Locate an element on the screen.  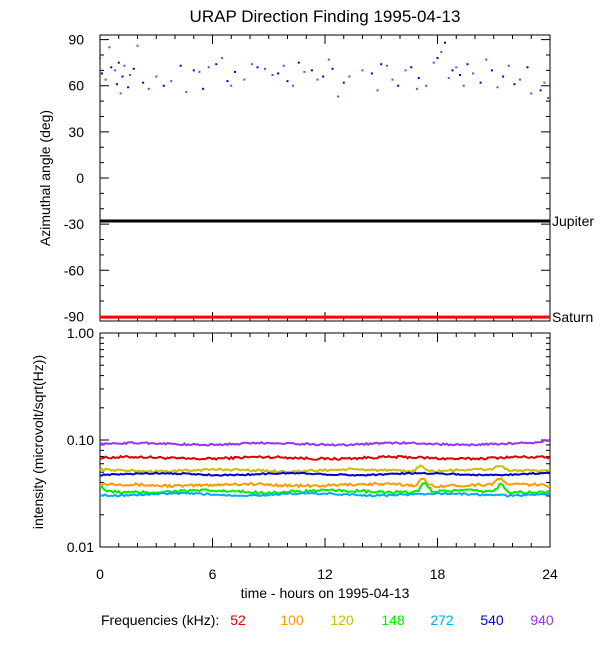
angle-tick-label: -30 is located at coordinates (74, 224).